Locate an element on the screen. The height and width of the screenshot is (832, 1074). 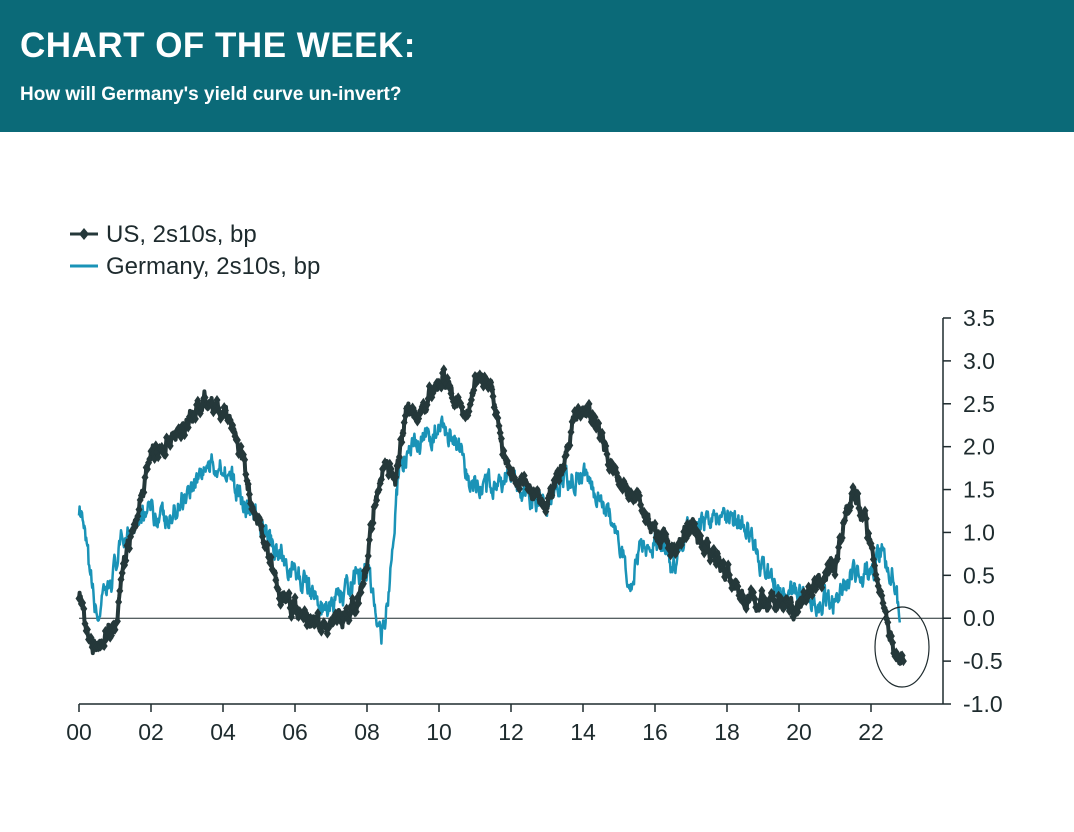
chart-legend: US, 2s10s, bp Germany, 2s10s, bp is located at coordinates (195, 250).